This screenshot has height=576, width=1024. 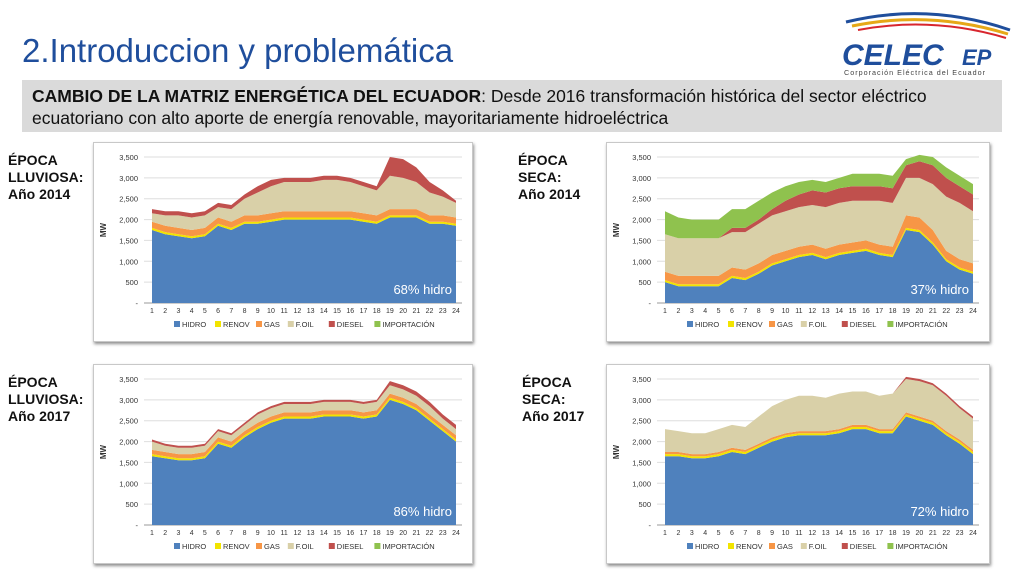 I want to click on y-axis-label: MW, so click(x=103, y=229).